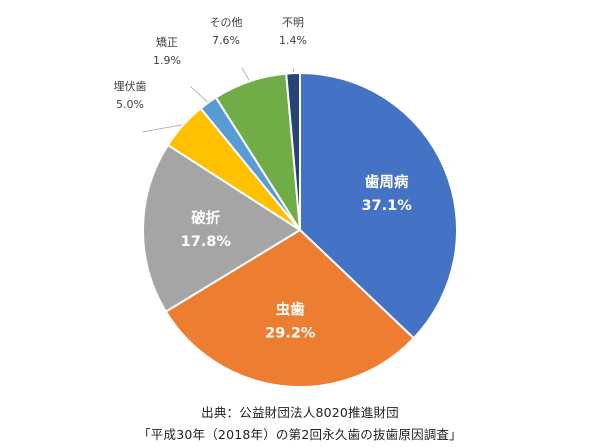 The width and height of the screenshot is (600, 447). What do you see at coordinates (293, 70) in the screenshot?
I see `slice-7-leader-line` at bounding box center [293, 70].